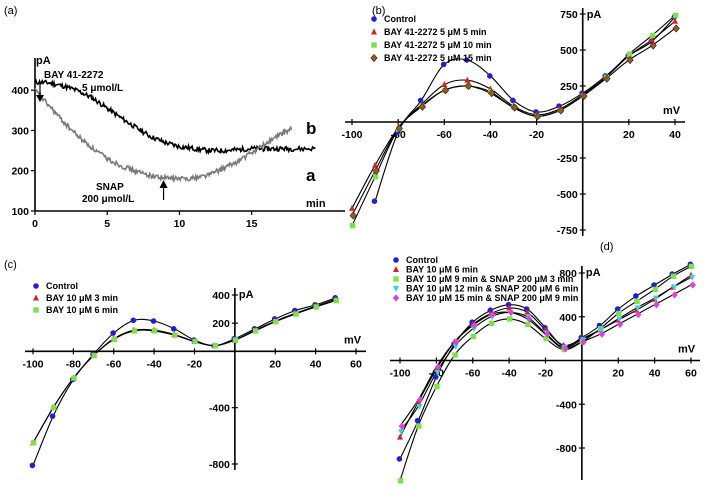 This screenshot has width=709, height=498. I want to click on panel-label: (b), so click(378, 11).